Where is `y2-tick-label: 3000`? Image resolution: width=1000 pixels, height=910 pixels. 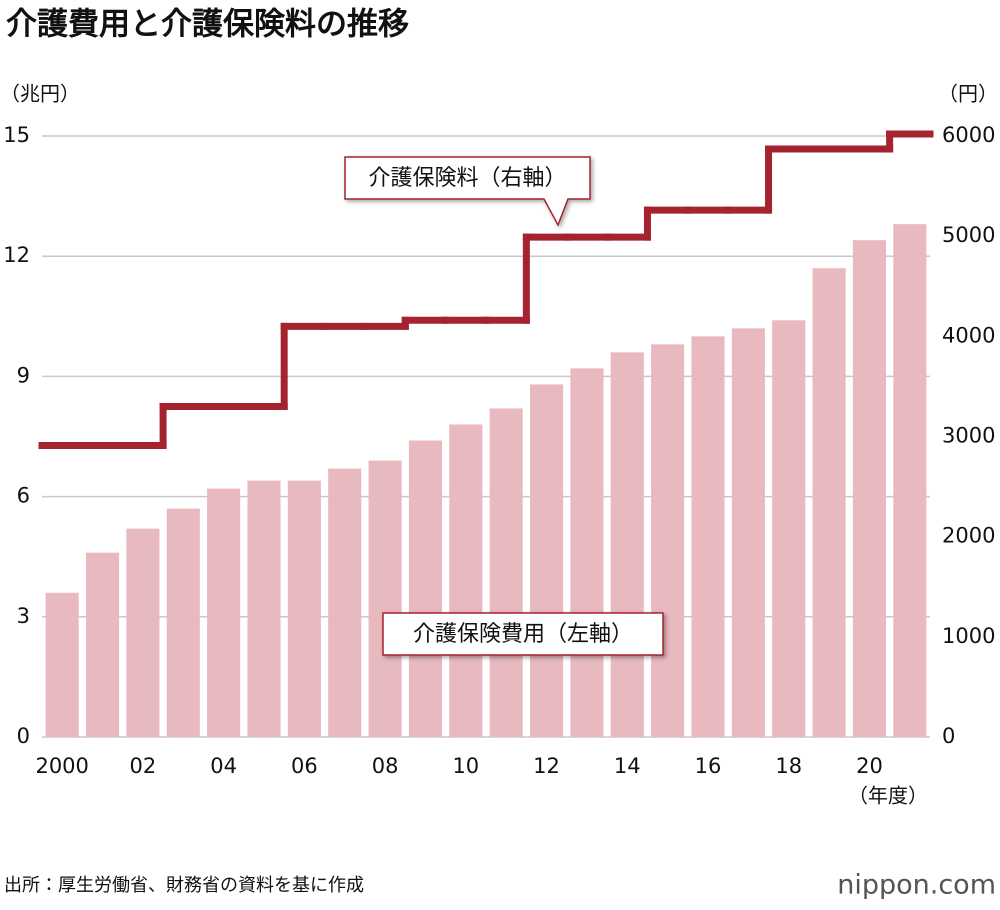
y2-tick-label: 3000 is located at coordinates (968, 436).